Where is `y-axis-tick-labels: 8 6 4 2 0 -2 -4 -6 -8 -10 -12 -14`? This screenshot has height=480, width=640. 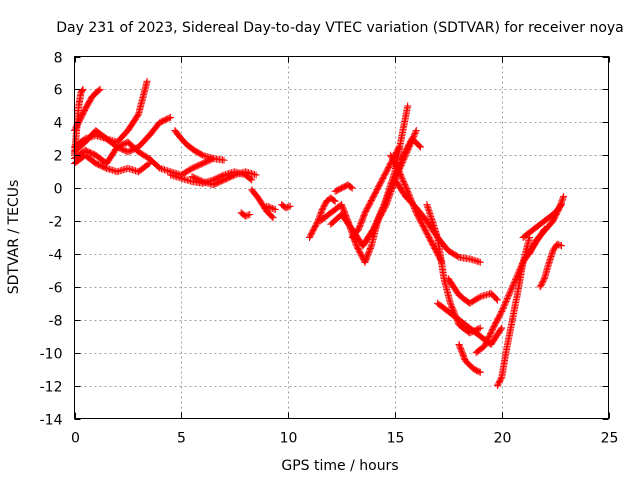 y-axis-tick-labels: 8 6 4 2 0 -2 -4 -6 -8 -10 -12 -14 is located at coordinates (51, 240).